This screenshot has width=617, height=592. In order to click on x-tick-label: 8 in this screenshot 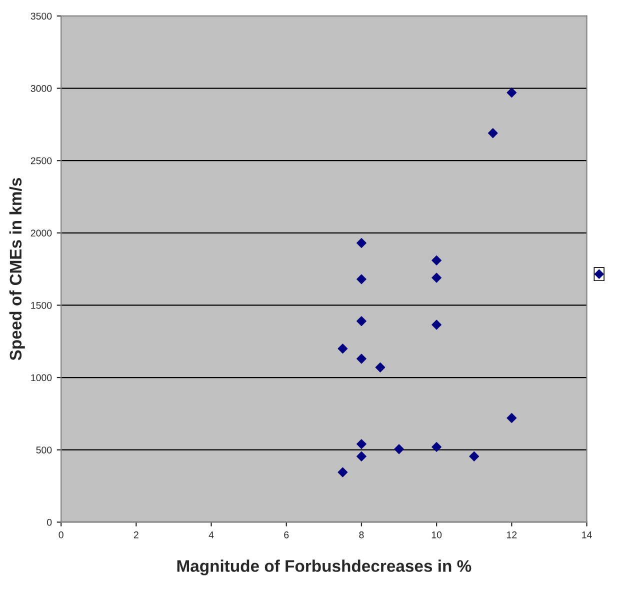, I will do `click(361, 534)`.